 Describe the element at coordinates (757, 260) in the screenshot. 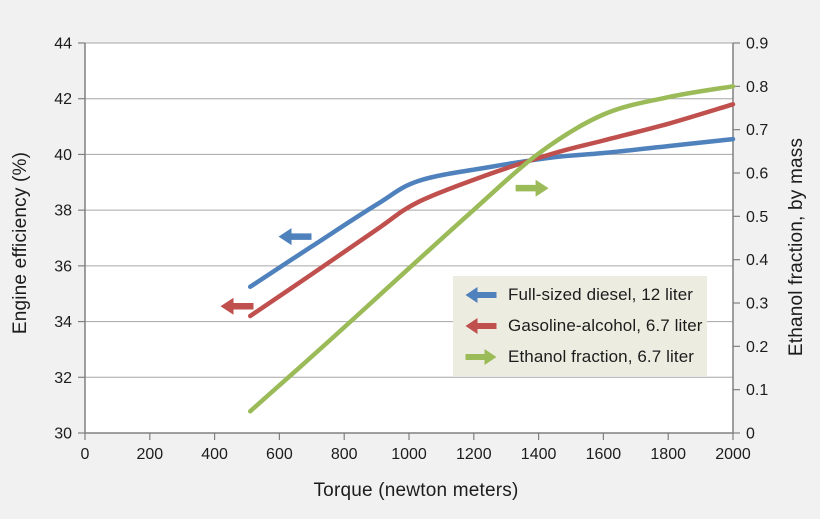

I see `y-right-tick-label: 0.4` at that location.